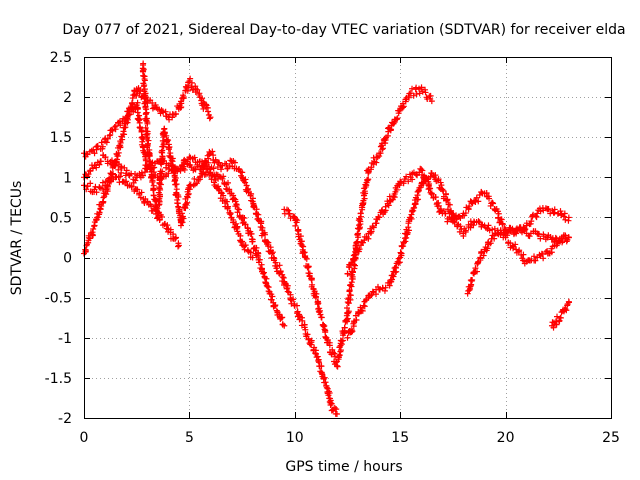 The width and height of the screenshot is (640, 480). Describe the element at coordinates (58, 379) in the screenshot. I see `y-tick-label: -1.5` at that location.